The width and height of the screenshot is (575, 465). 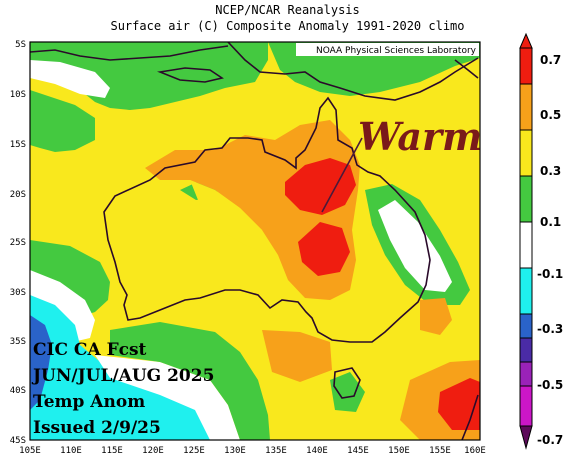 What do you see at coordinates (287, 10) in the screenshot?
I see `chart-title: NCEP/NCAR Reanalysis` at bounding box center [287, 10].